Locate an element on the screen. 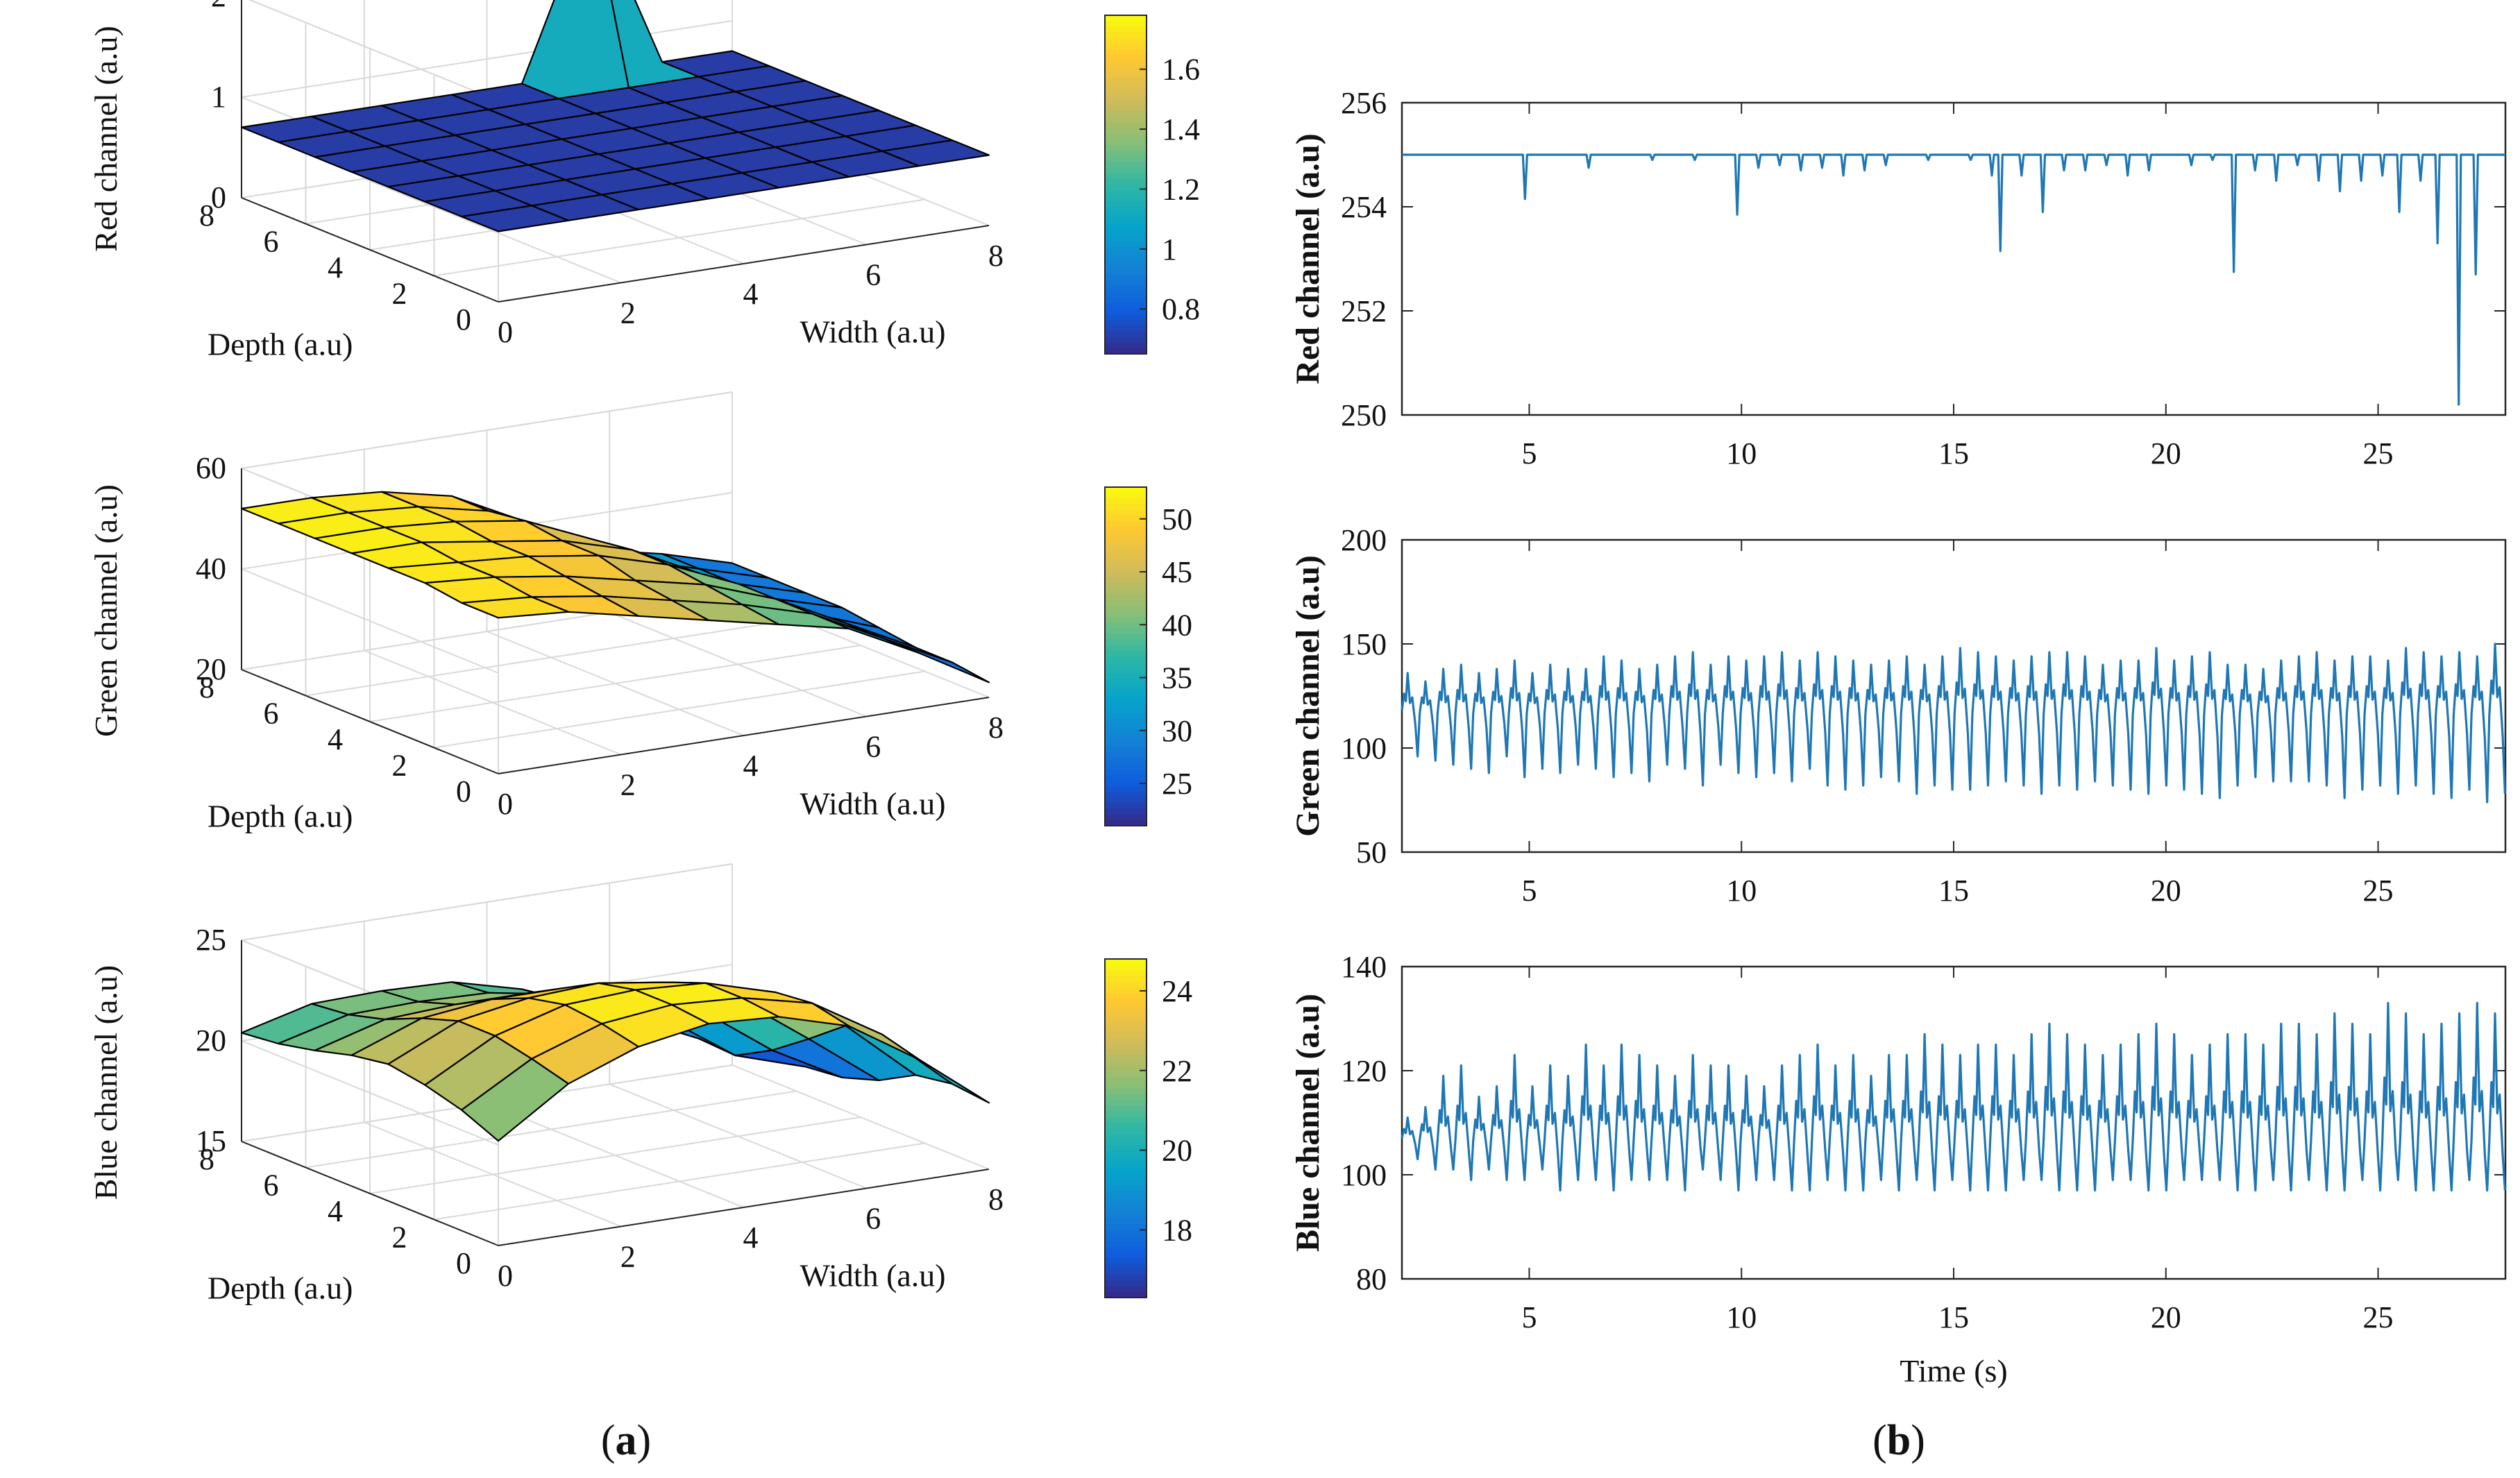  y-tick-label: 256 is located at coordinates (1364, 103).